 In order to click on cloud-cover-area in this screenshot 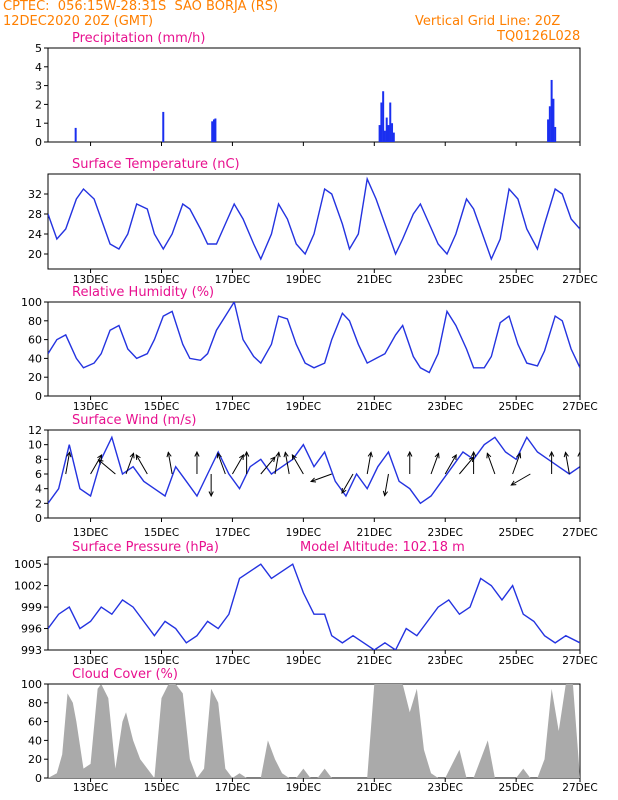, I will do `click(314, 731)`.